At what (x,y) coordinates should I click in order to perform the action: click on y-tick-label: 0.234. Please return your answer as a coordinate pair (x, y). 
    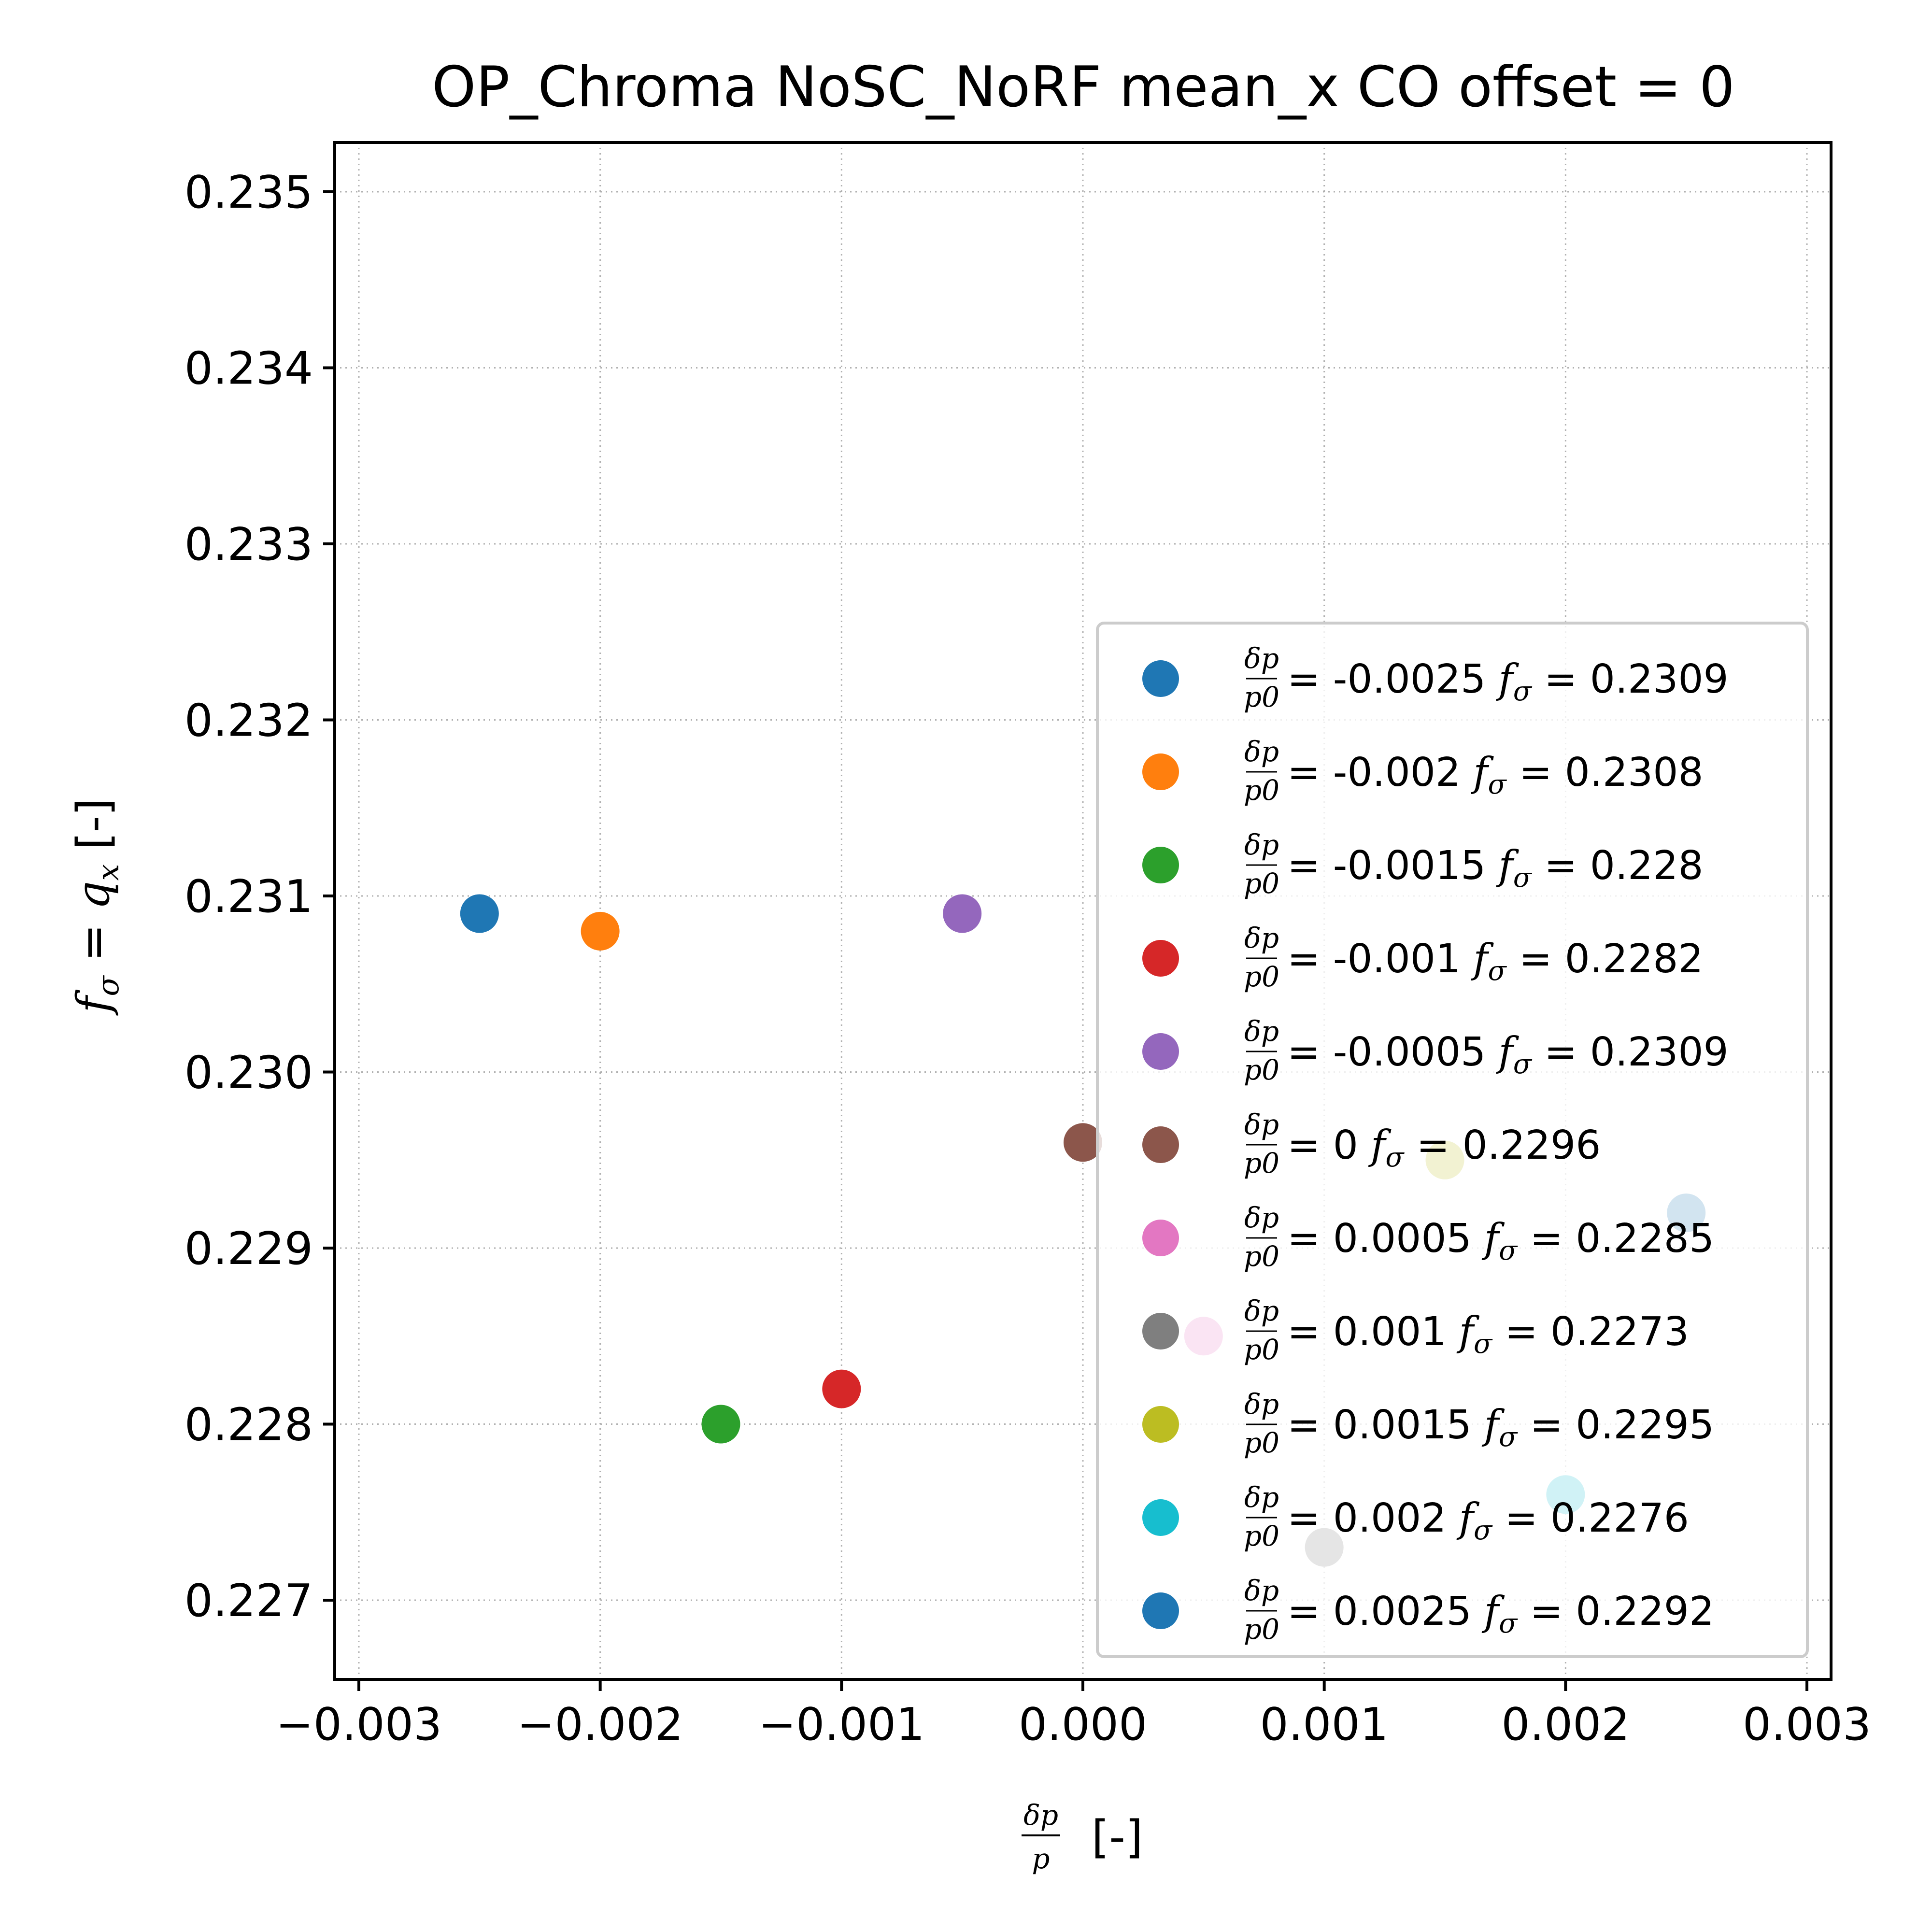
    Looking at the image, I should click on (249, 368).